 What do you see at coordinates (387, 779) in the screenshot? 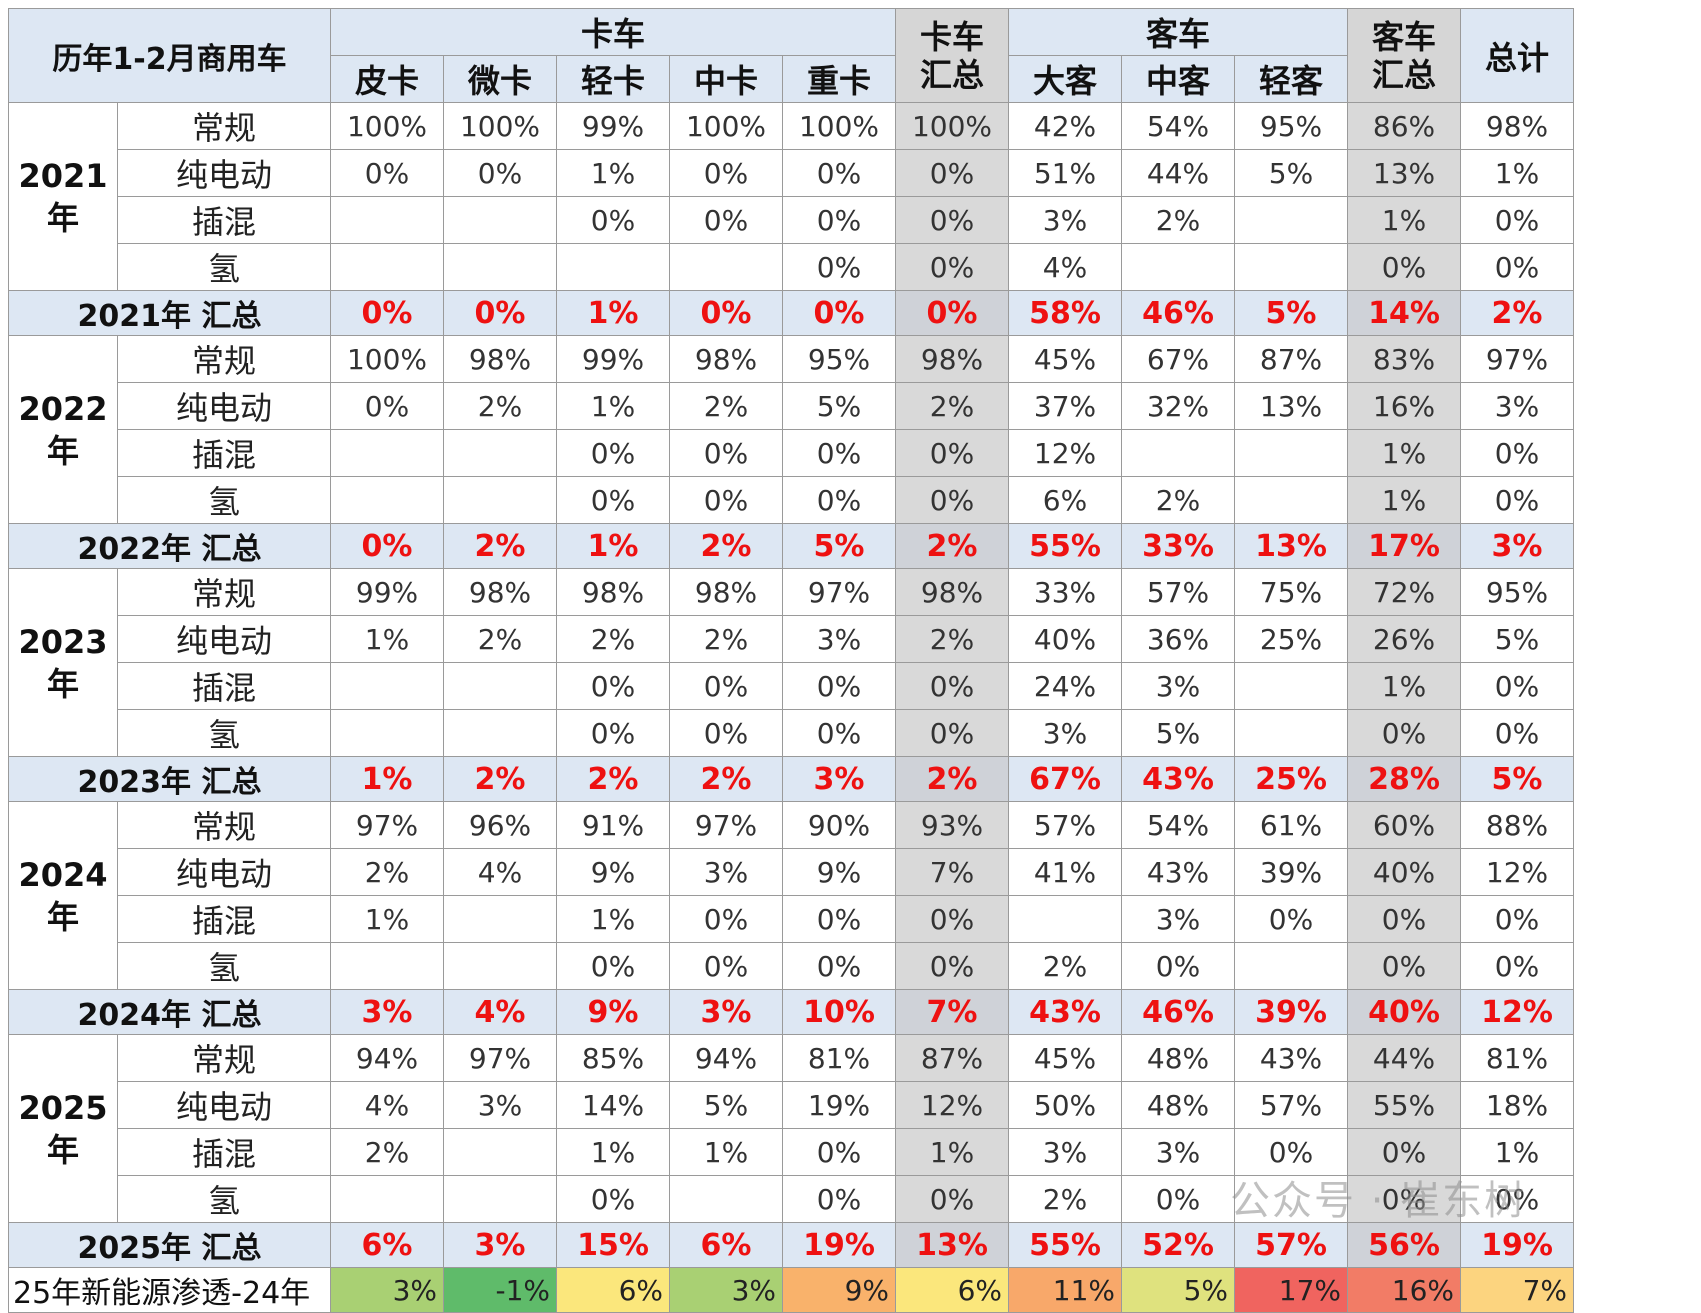
I see `summary-value: 1%` at bounding box center [387, 779].